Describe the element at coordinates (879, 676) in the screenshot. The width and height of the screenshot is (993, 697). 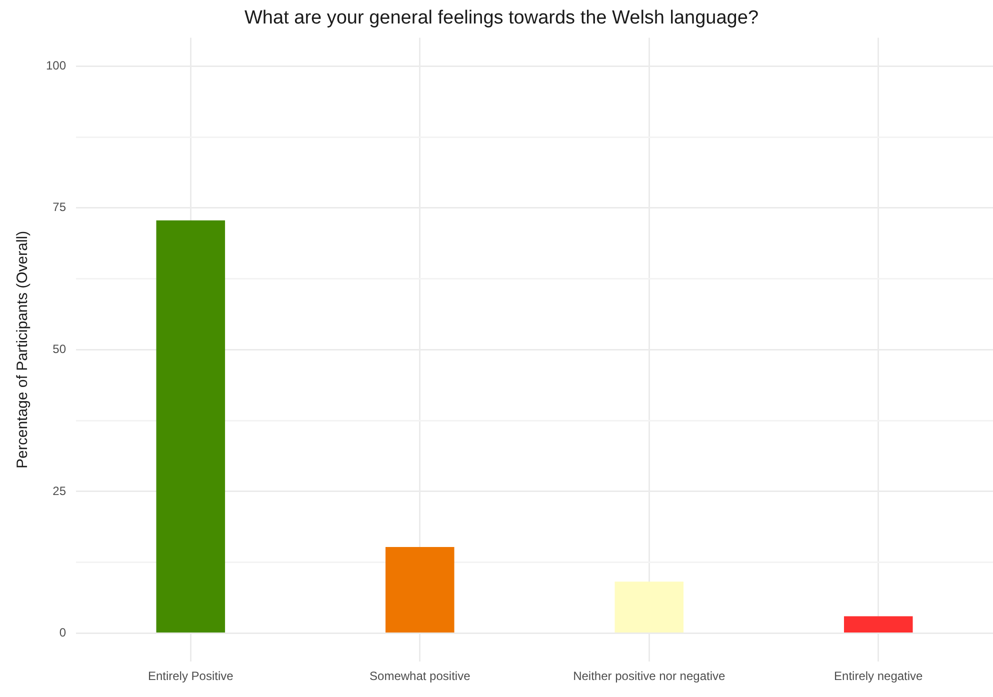
I see `x-tick-label: Entirely negative` at that location.